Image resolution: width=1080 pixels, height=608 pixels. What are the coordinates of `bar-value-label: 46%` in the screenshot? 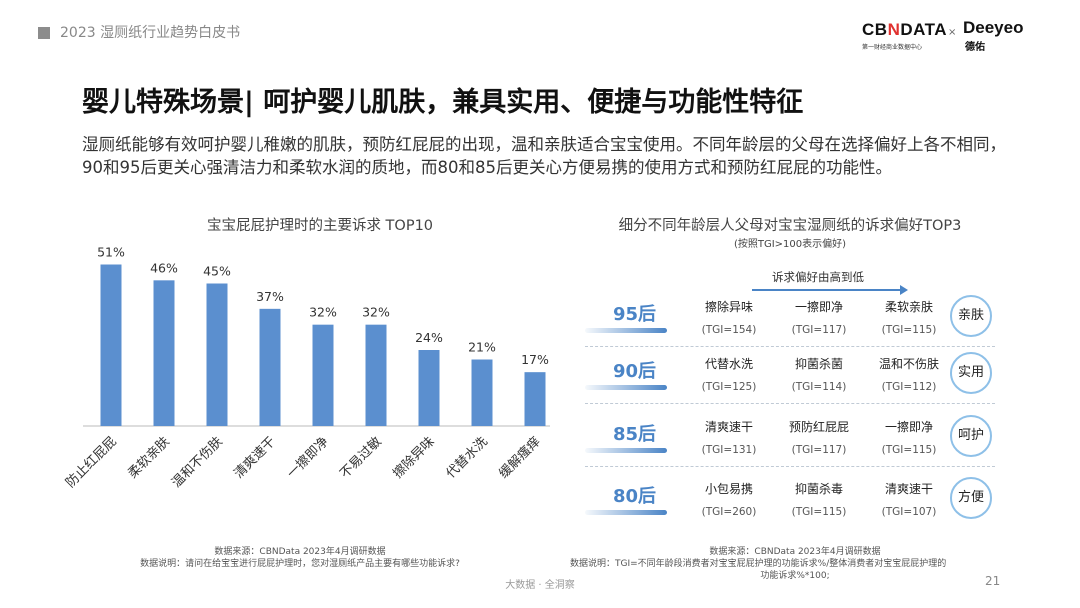 It's located at (164, 267).